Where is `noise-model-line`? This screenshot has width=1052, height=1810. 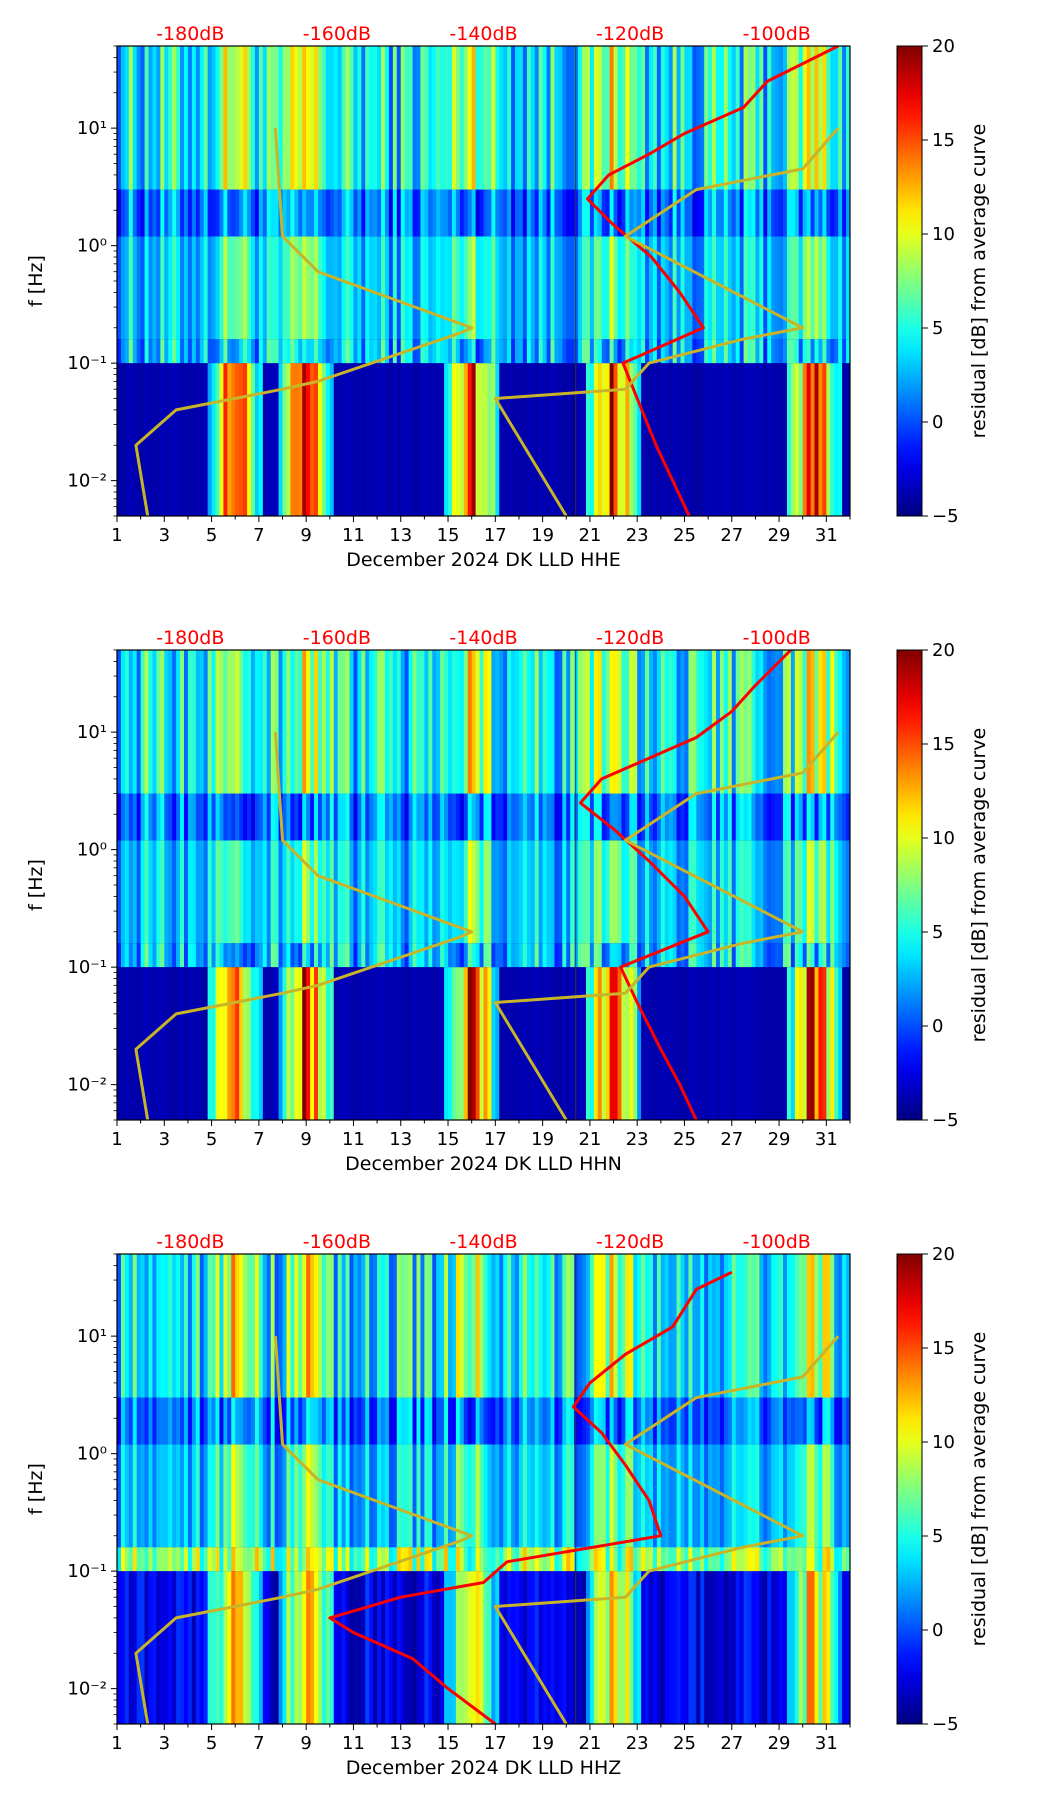
noise-model-line is located at coordinates (304, 926).